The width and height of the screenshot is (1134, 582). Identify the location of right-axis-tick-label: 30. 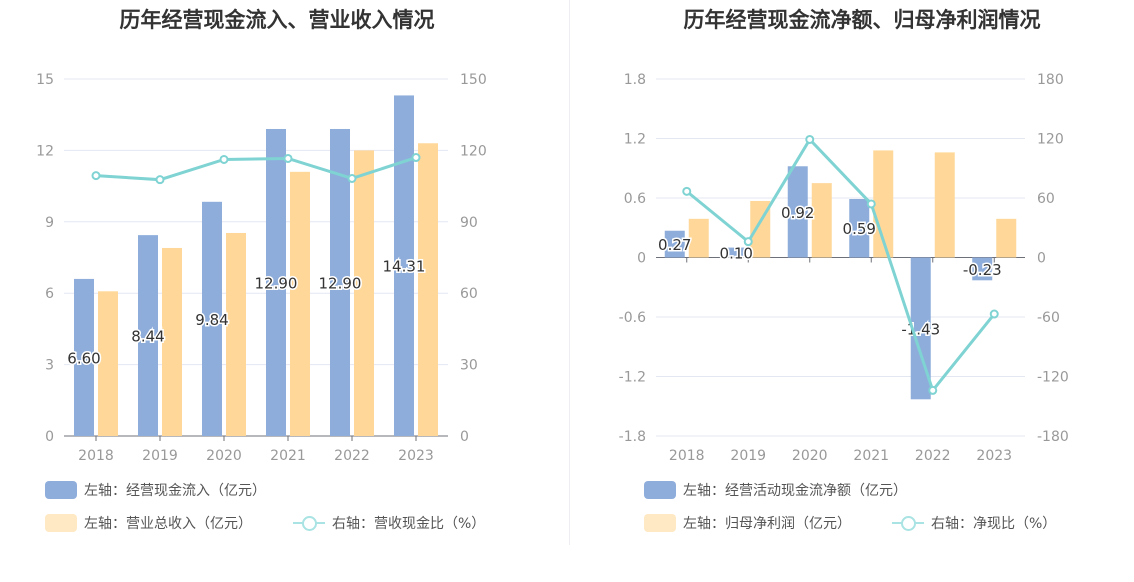
(469, 366).